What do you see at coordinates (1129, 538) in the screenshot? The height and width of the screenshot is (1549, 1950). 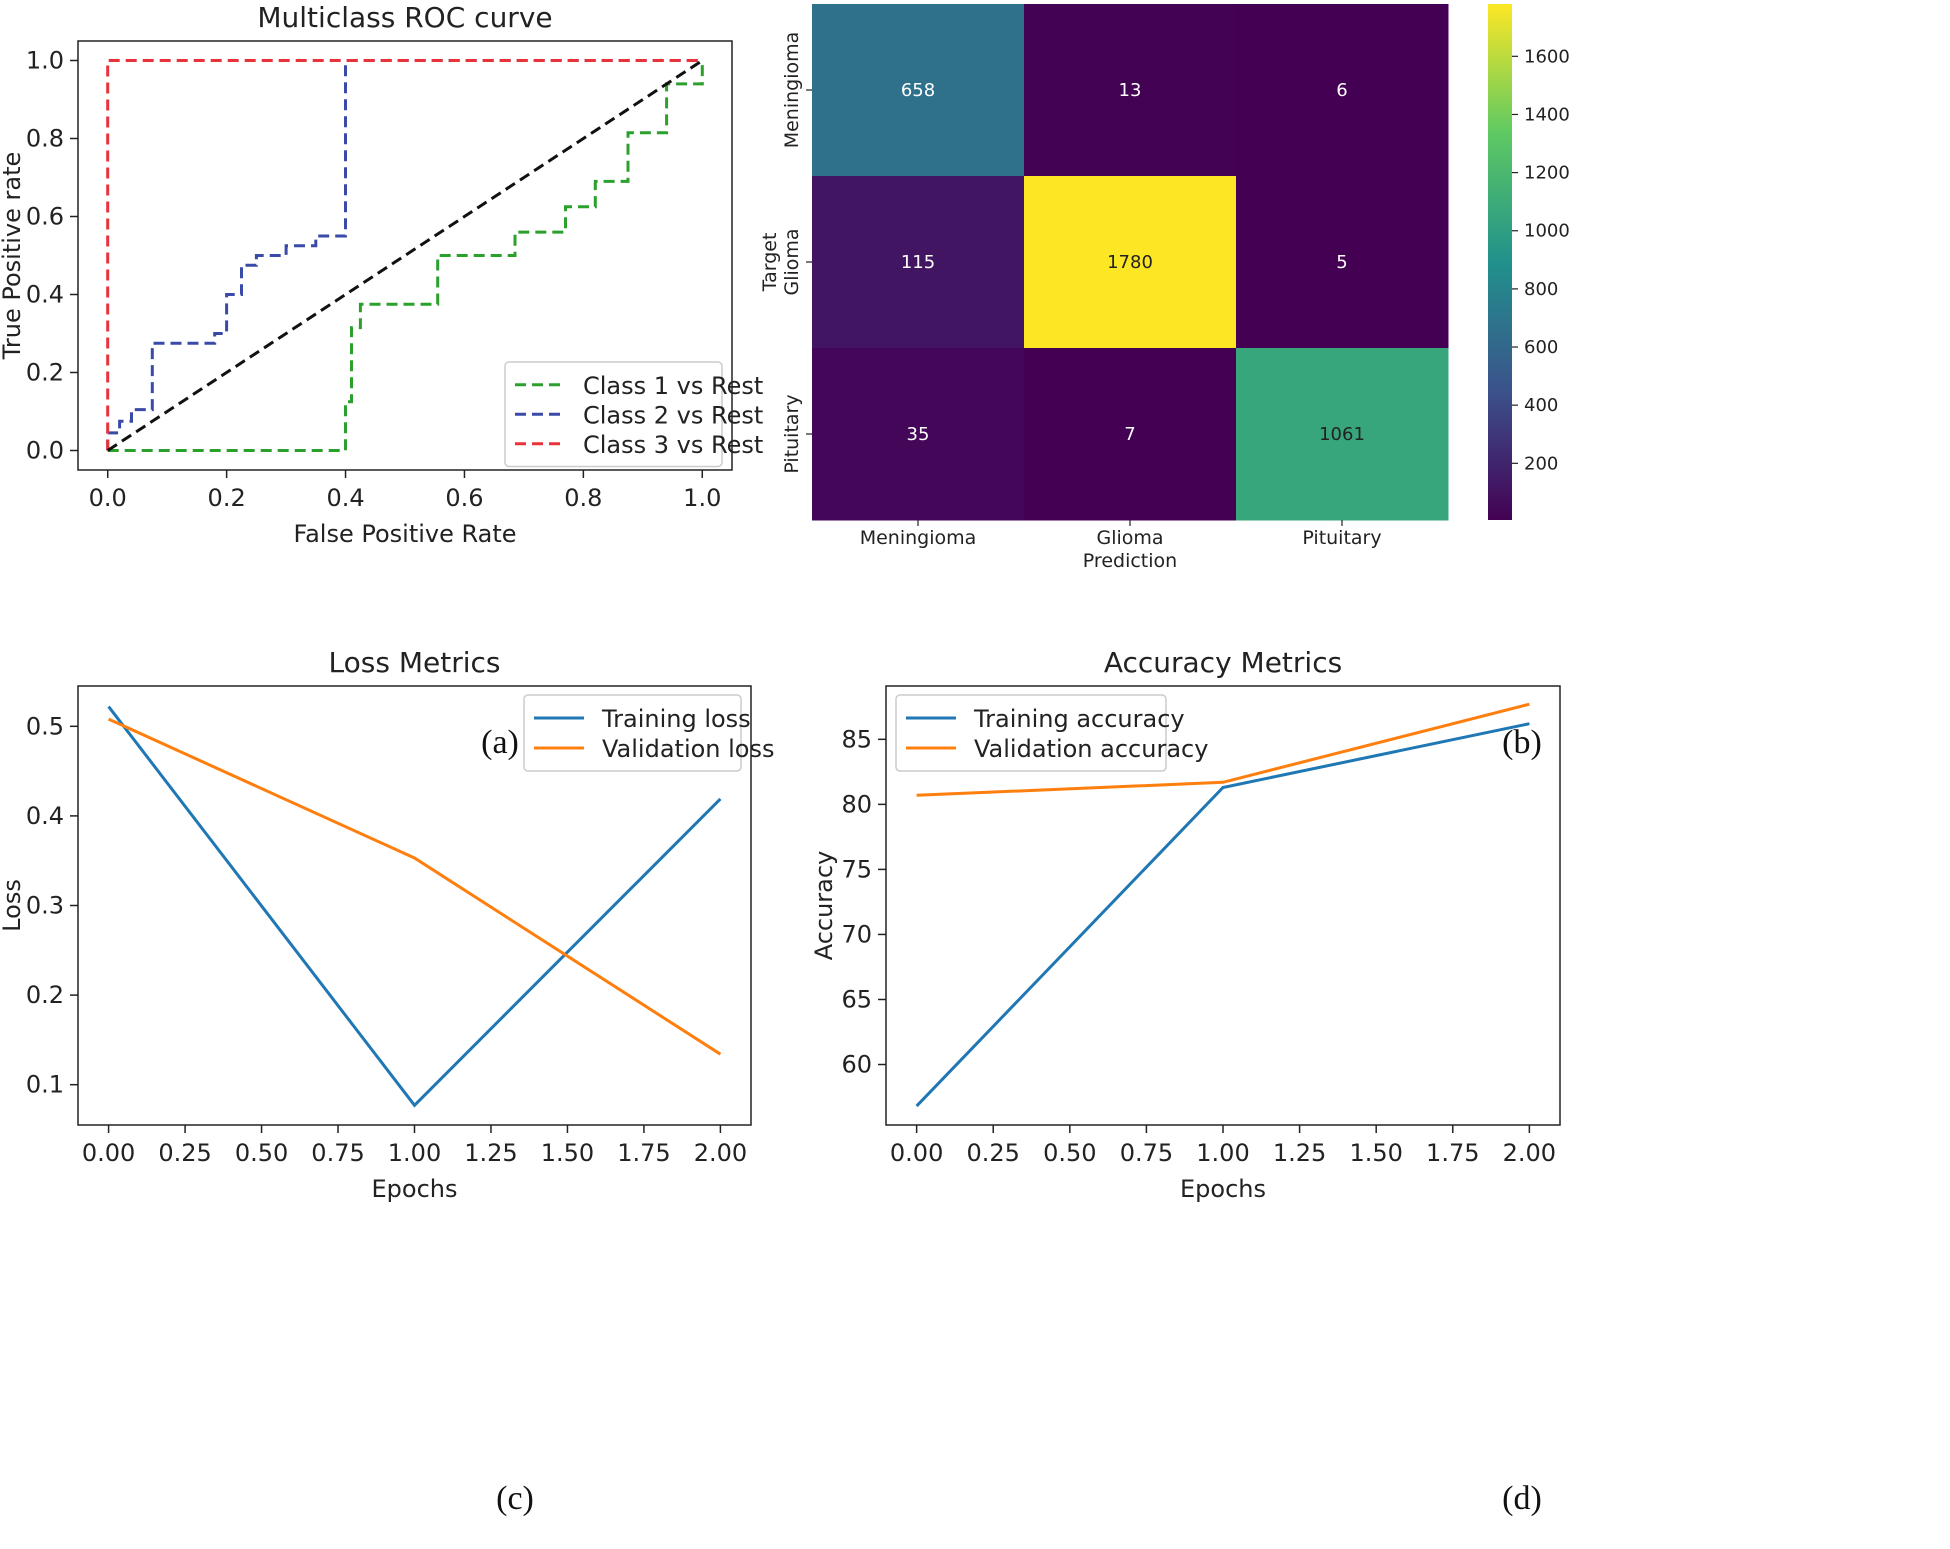 I see `x-tick-label: Glioma` at bounding box center [1129, 538].